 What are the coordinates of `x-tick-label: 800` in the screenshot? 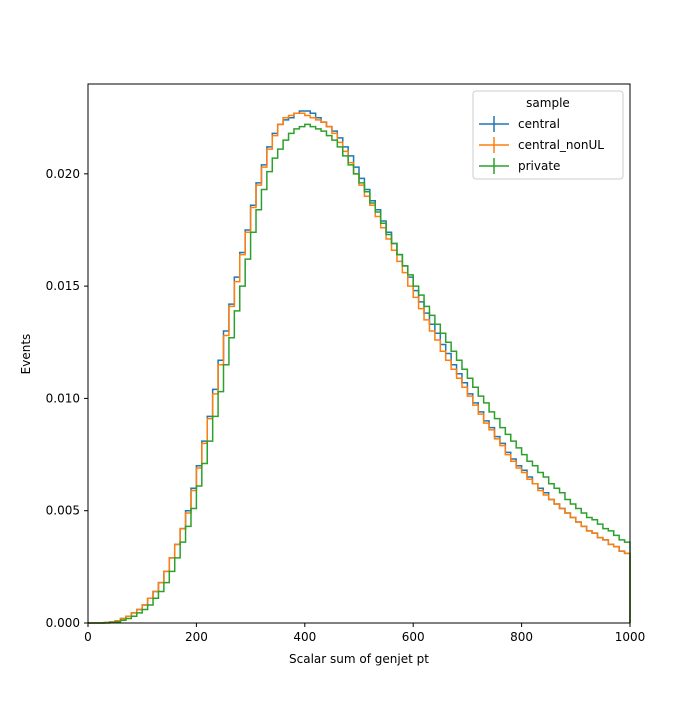 It's located at (521, 637).